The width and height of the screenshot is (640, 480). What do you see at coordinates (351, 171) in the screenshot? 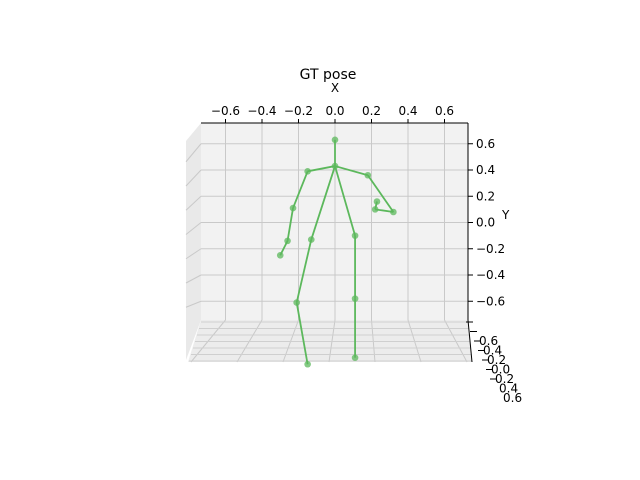
I see `bone-neck-shoulder_l` at bounding box center [351, 171].